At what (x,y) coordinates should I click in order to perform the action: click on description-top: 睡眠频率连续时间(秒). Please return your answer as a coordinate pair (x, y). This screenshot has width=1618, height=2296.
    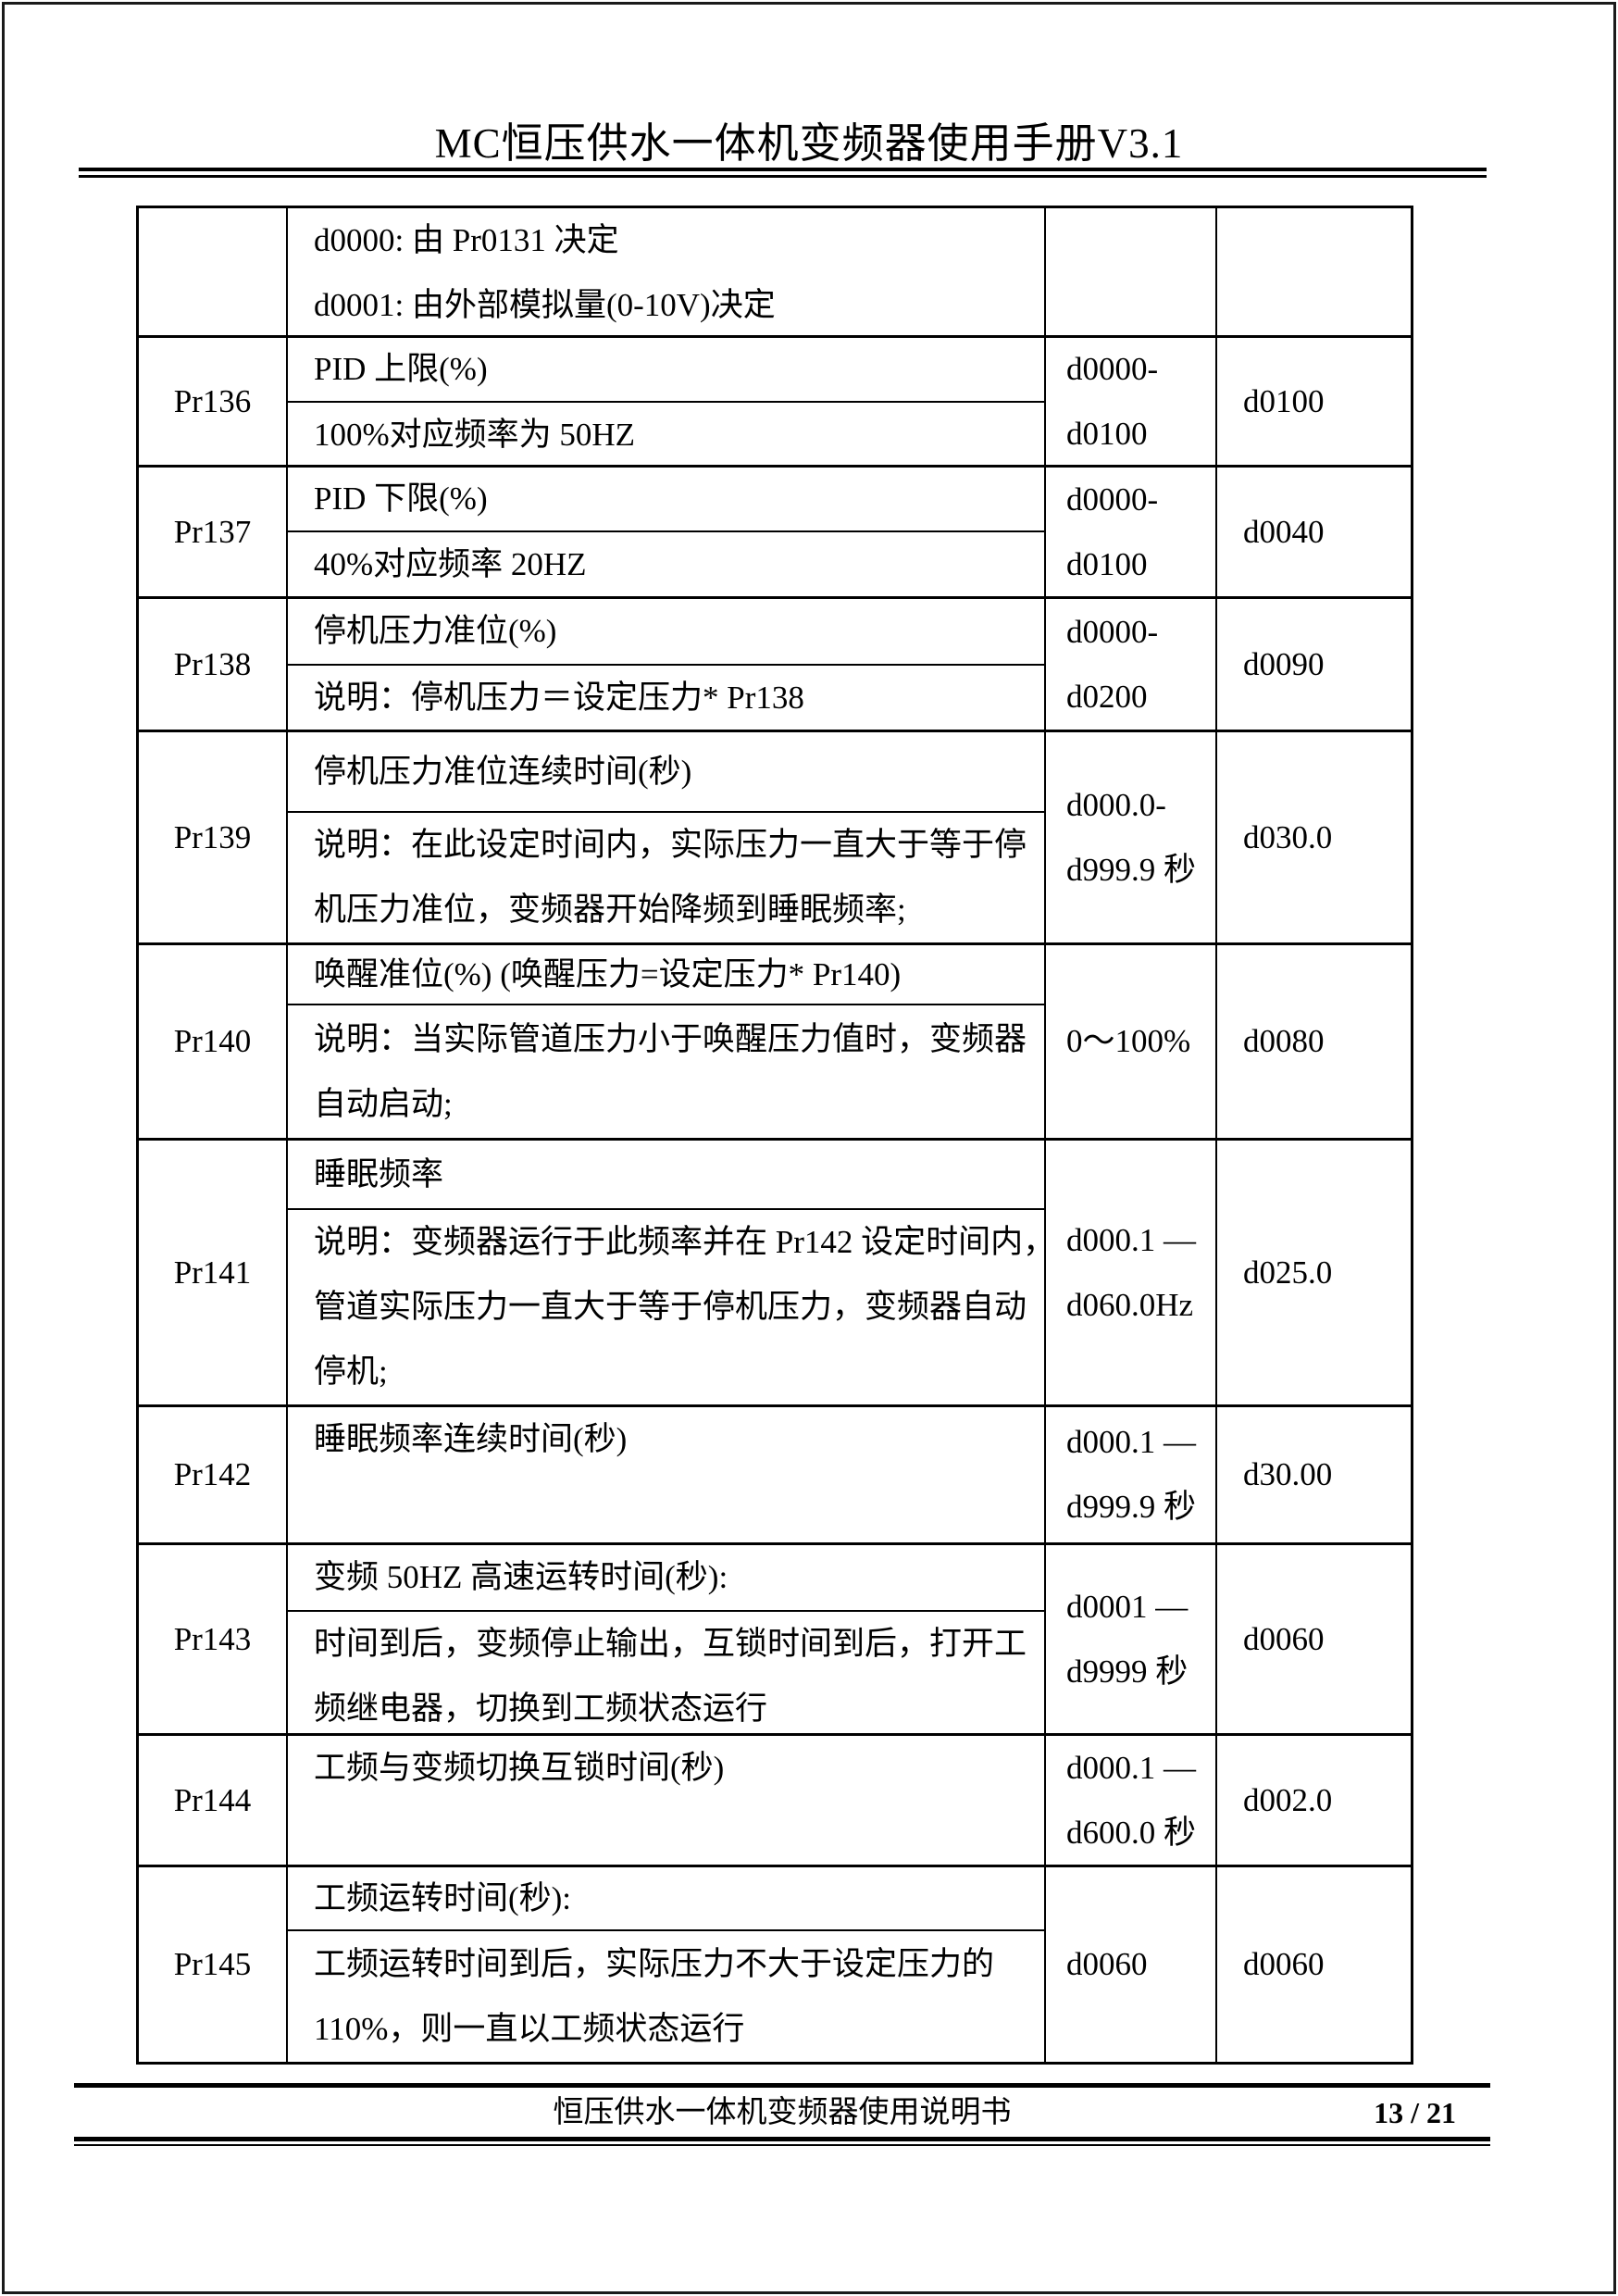
    Looking at the image, I should click on (666, 1439).